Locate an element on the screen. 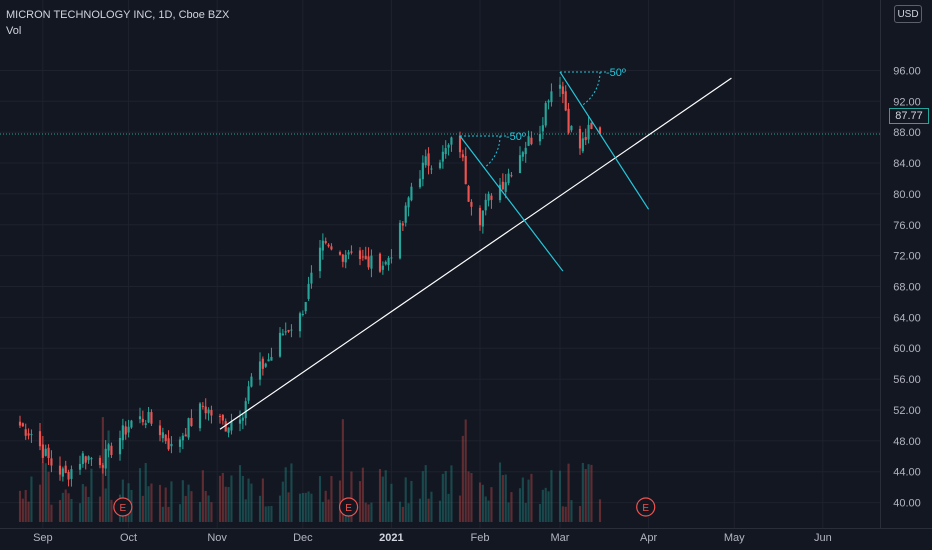  price-tick-label: 72.00 is located at coordinates (907, 257).